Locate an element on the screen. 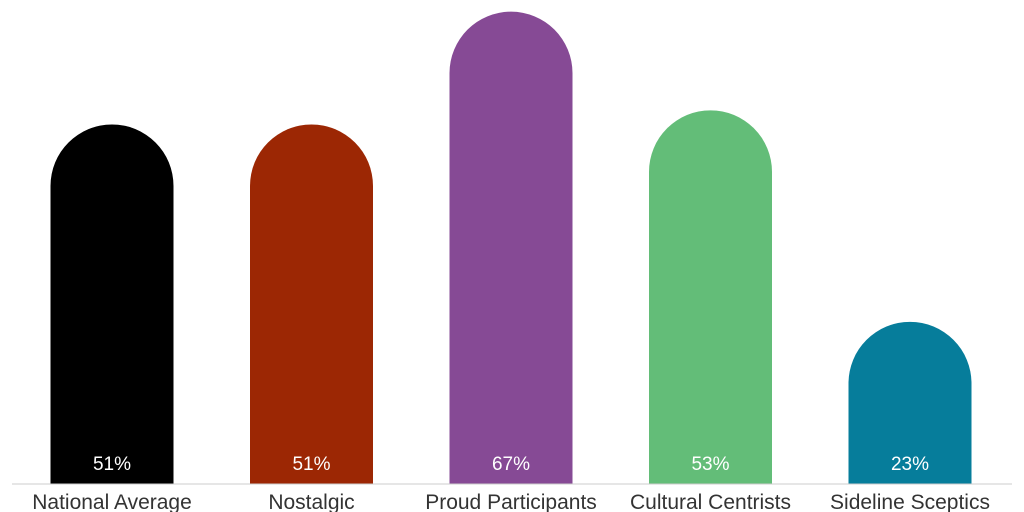 This screenshot has height=512, width=1024. category-label-sideline-sceptics: Sideline Sceptics is located at coordinates (910, 501).